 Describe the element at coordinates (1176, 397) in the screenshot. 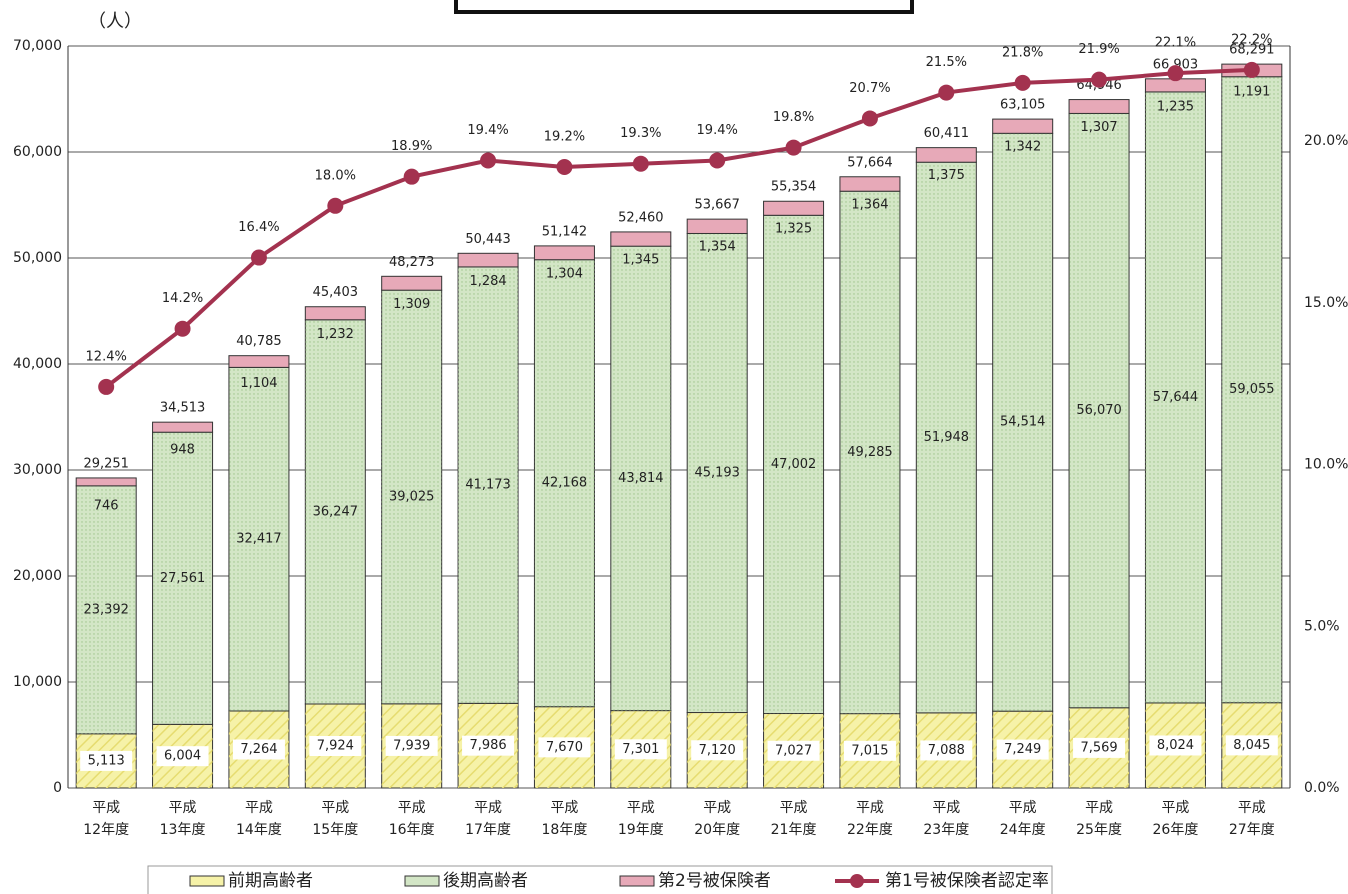

I see `data-label: 57,644` at that location.